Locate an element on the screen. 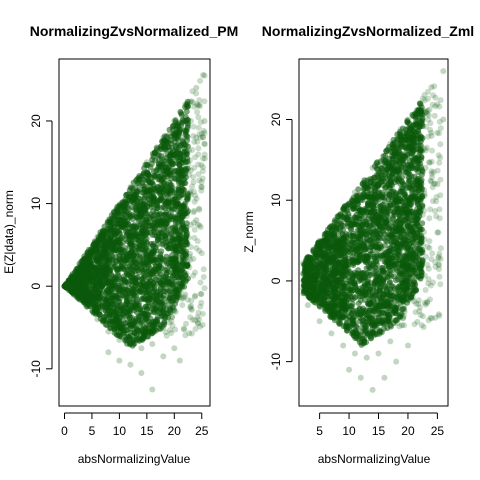 The width and height of the screenshot is (480, 480). y-tick-label: 20 is located at coordinates (36, 121).